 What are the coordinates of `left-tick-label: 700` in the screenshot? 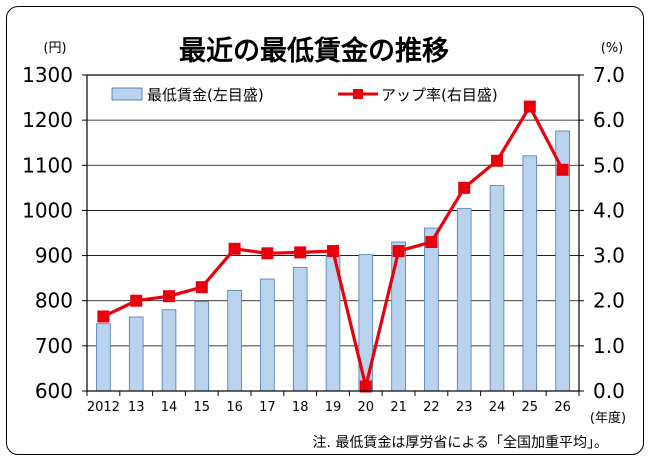 It's located at (54, 346).